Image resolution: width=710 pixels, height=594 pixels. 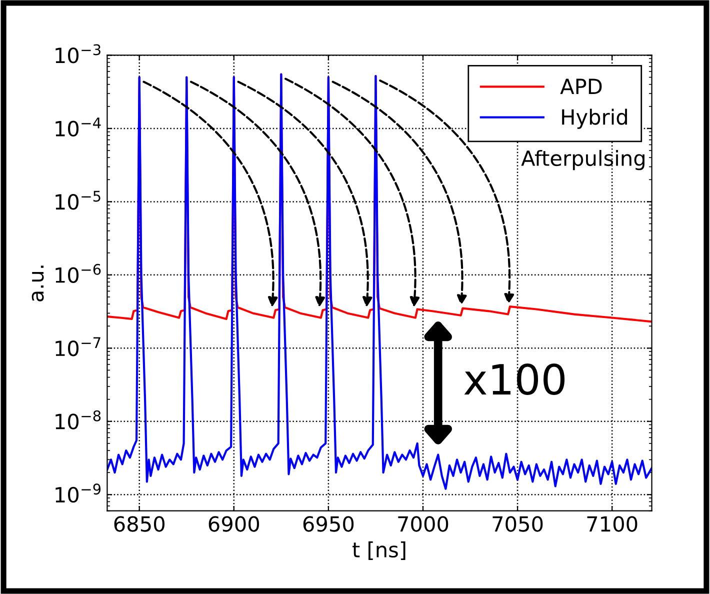 What do you see at coordinates (514, 380) in the screenshot?
I see `annotation: x100` at bounding box center [514, 380].